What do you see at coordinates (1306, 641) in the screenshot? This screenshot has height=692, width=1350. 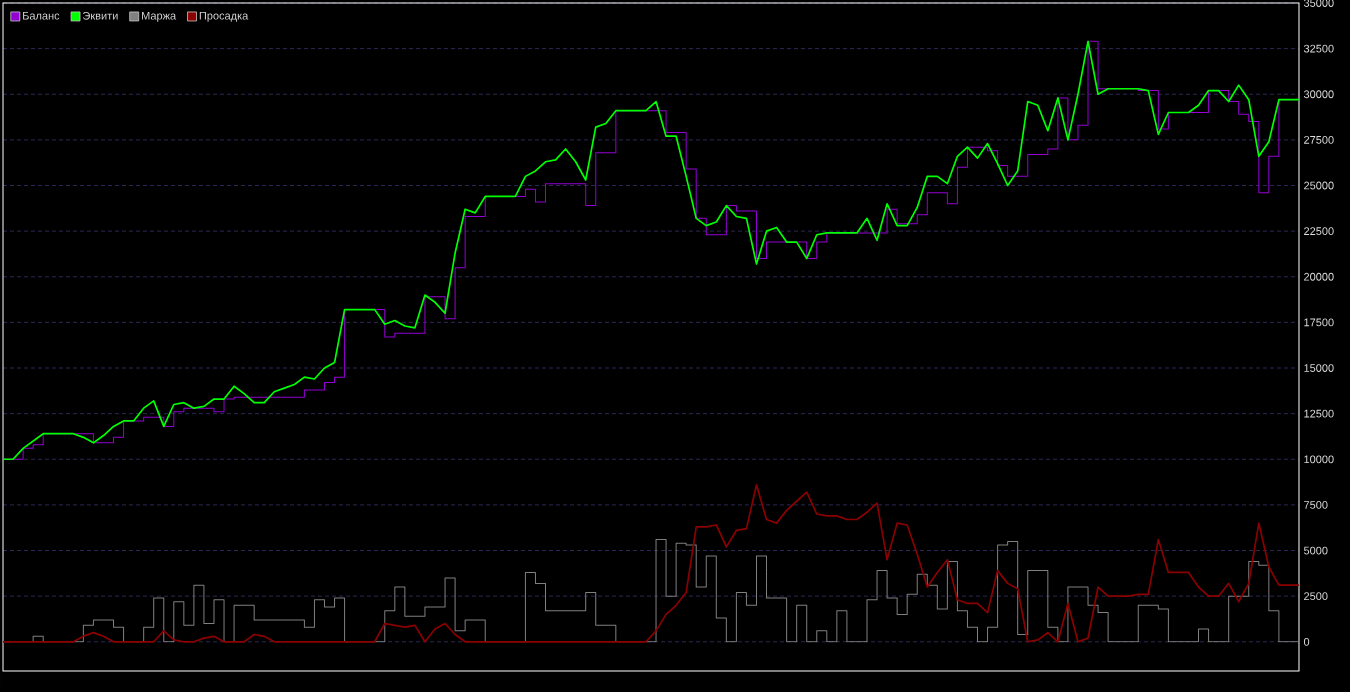 I see `y-tick-label: 0` at bounding box center [1306, 641].